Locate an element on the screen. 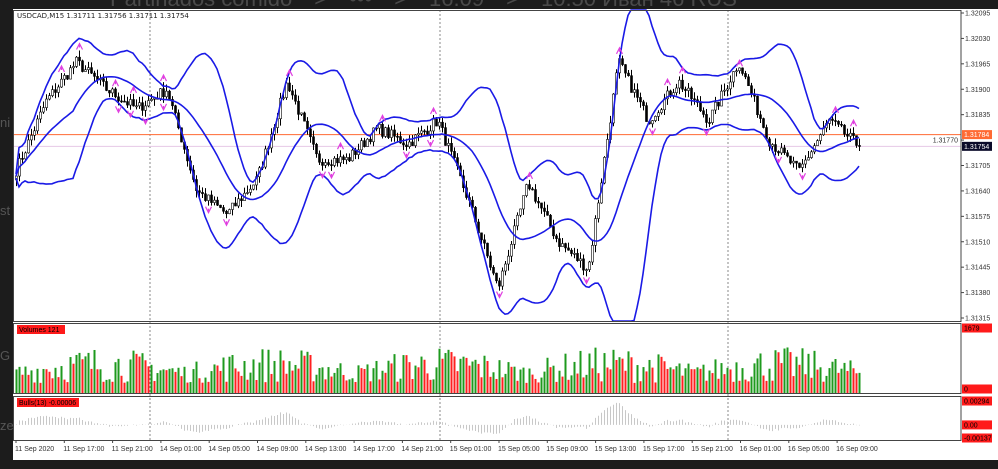 The image size is (998, 469). price-axis-label: 1.31640 is located at coordinates (977, 191).